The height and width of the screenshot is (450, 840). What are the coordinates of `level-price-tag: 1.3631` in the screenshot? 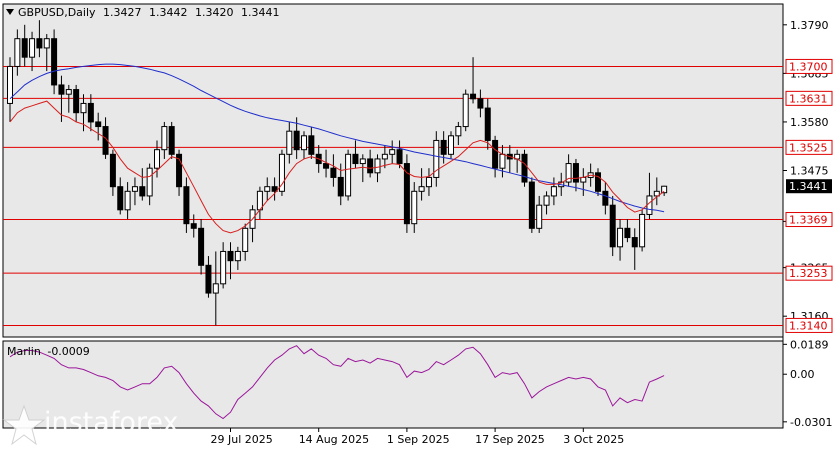 It's located at (809, 98).